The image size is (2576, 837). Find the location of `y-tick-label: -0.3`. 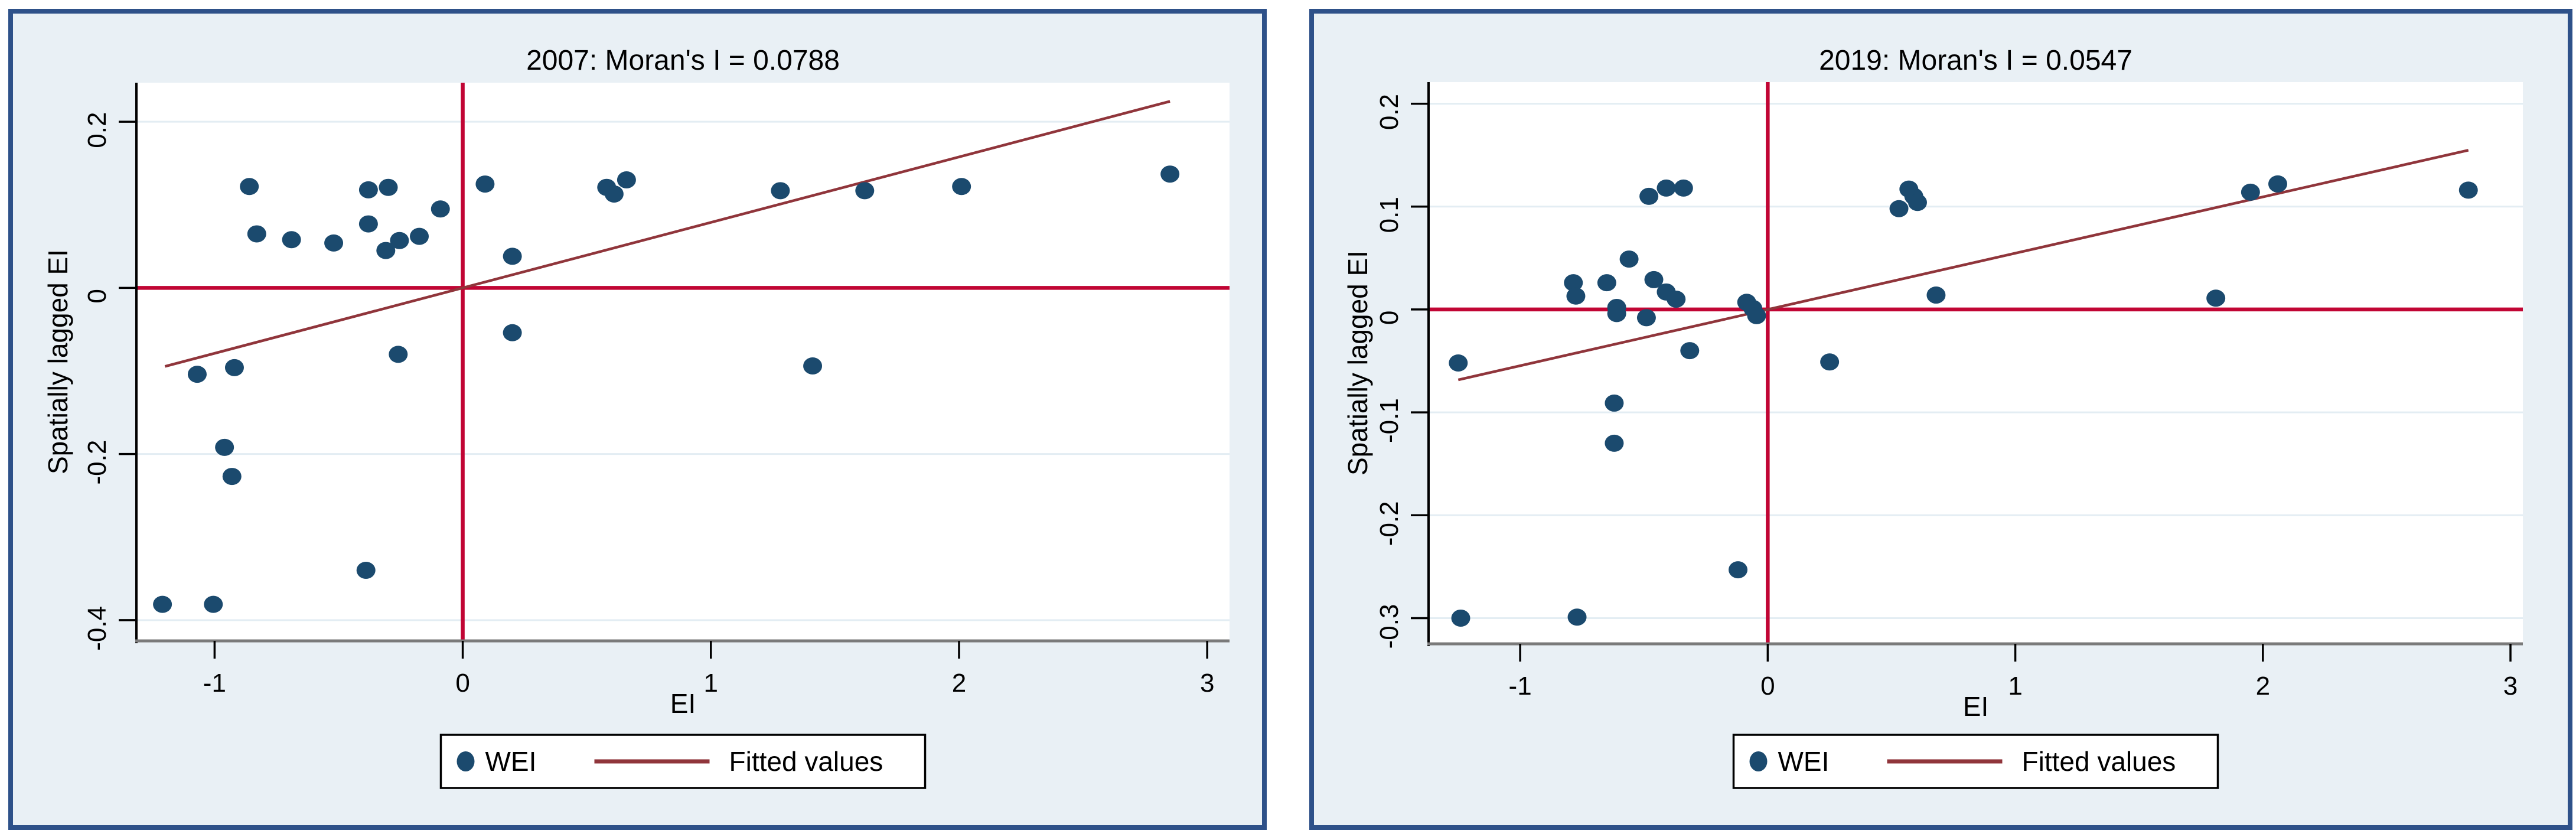

y-tick-label: -0.3 is located at coordinates (1389, 626).